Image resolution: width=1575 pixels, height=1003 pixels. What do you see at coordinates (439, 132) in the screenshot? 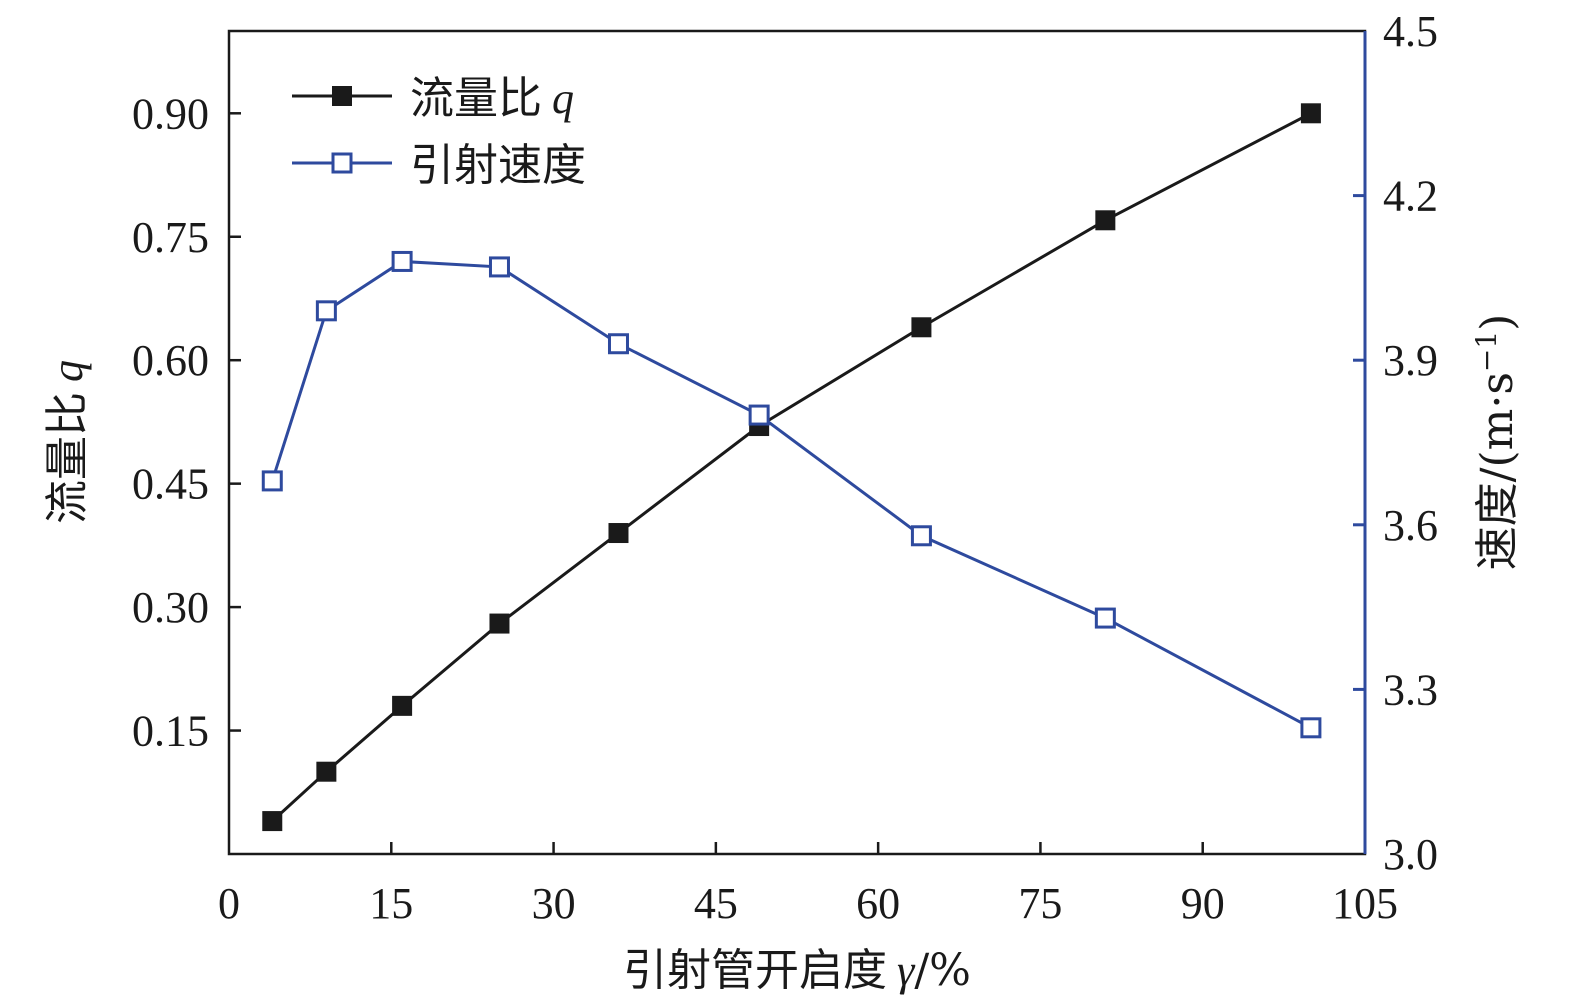
I see `legend: 流量比 q 引射速度` at bounding box center [439, 132].